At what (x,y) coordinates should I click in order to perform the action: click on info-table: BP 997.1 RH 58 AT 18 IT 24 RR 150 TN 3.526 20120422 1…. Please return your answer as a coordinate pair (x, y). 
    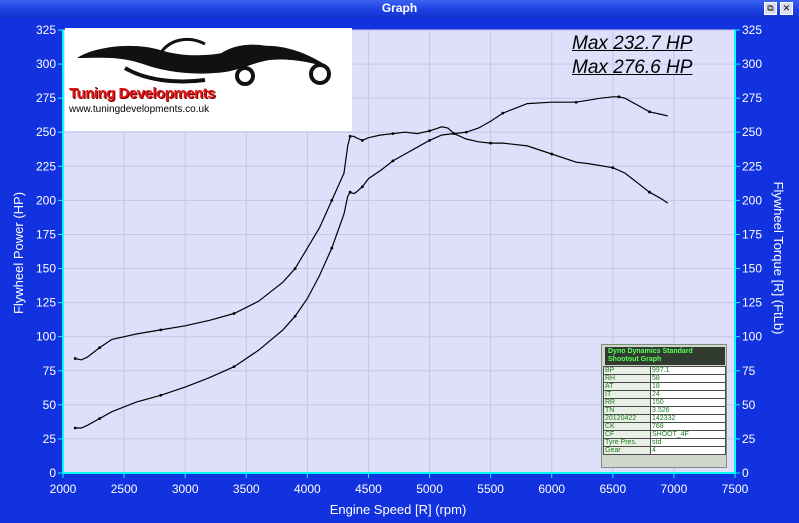
    Looking at the image, I should click on (664, 410).